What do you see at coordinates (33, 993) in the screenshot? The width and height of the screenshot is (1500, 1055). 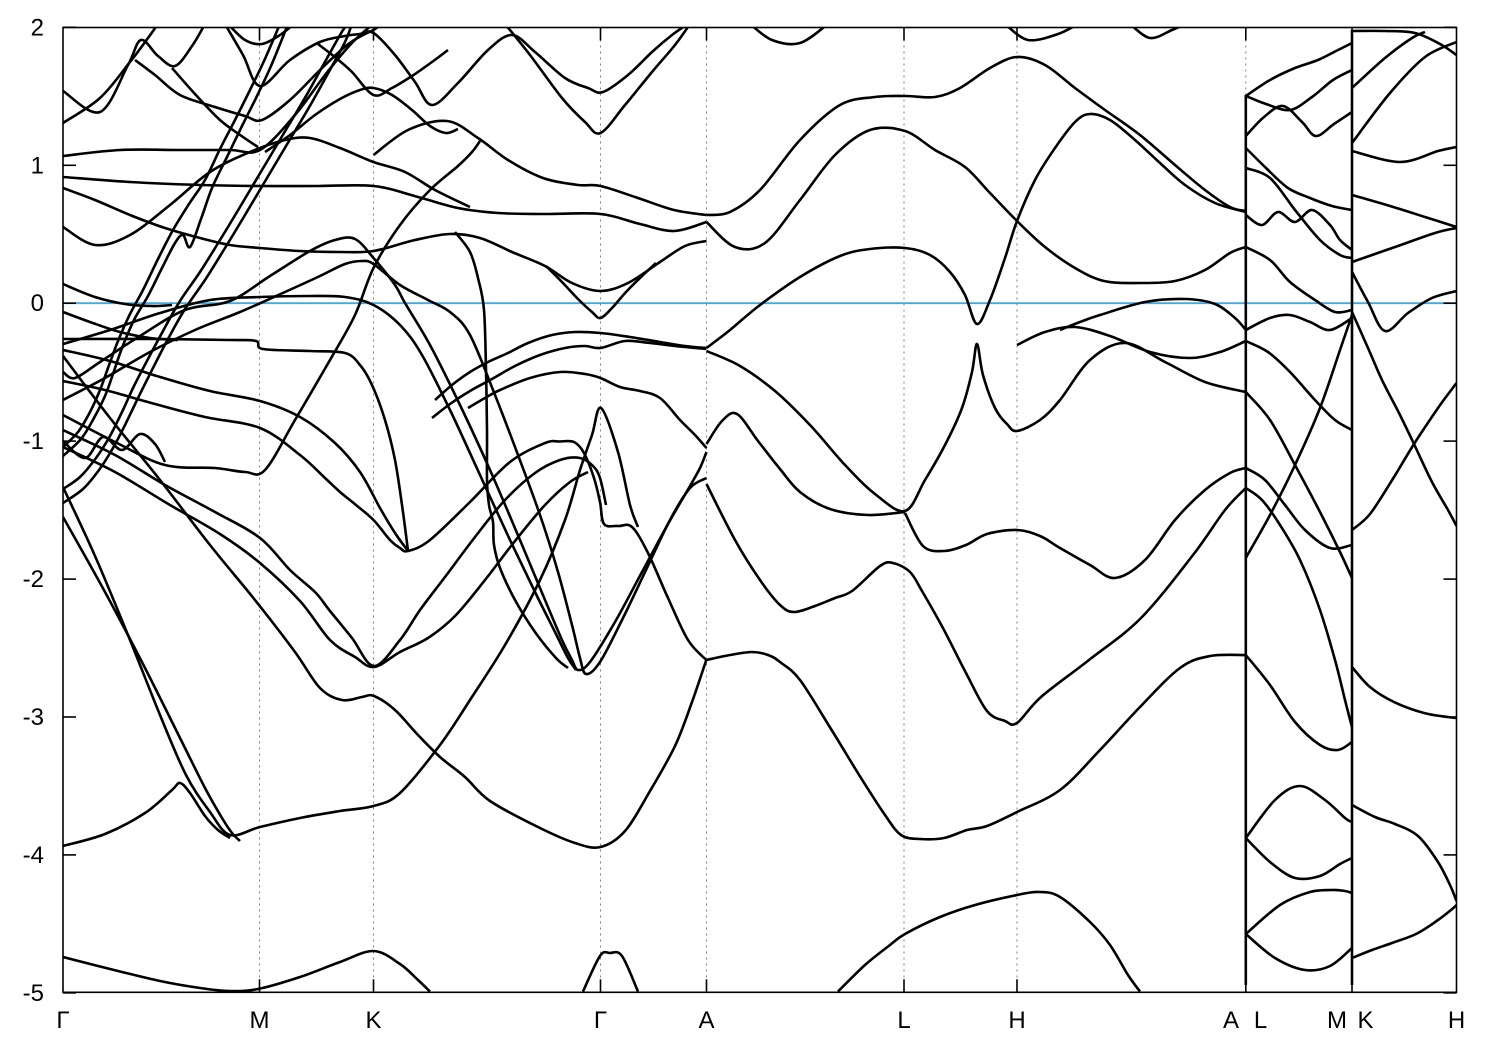 I see `svg-text: -5` at bounding box center [33, 993].